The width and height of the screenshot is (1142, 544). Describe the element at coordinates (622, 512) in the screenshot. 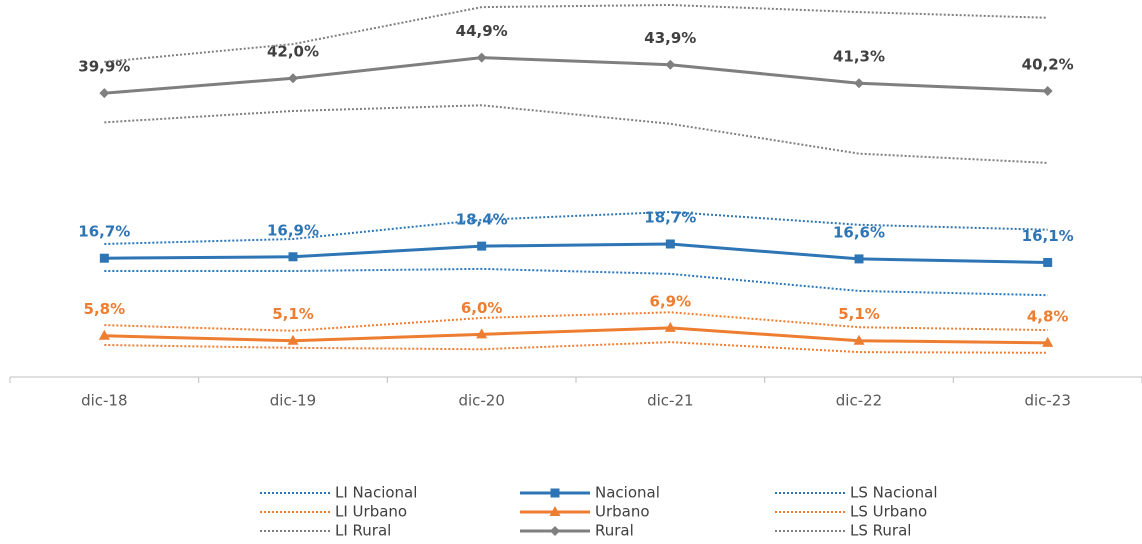

I see `legend-label: Urbano` at that location.